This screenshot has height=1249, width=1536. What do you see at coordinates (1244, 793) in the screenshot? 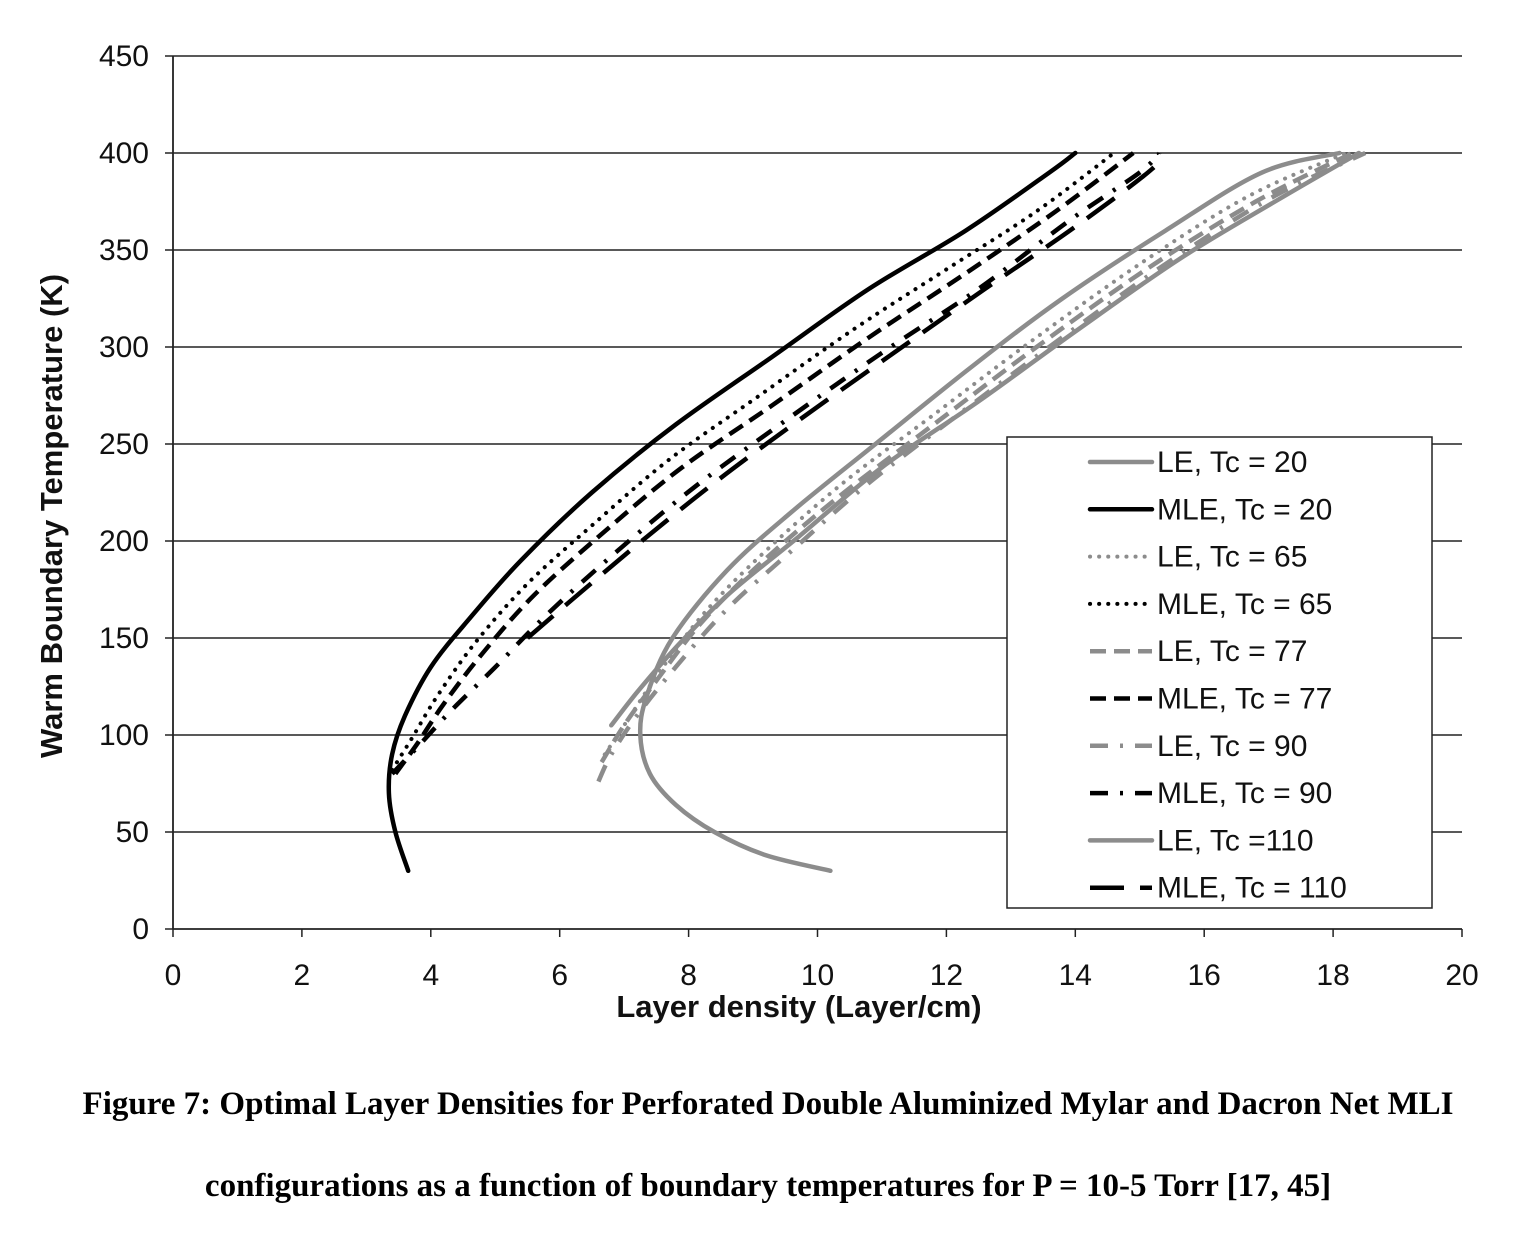
I see `legend-label-8: MLE, Tc = 90` at bounding box center [1244, 793].